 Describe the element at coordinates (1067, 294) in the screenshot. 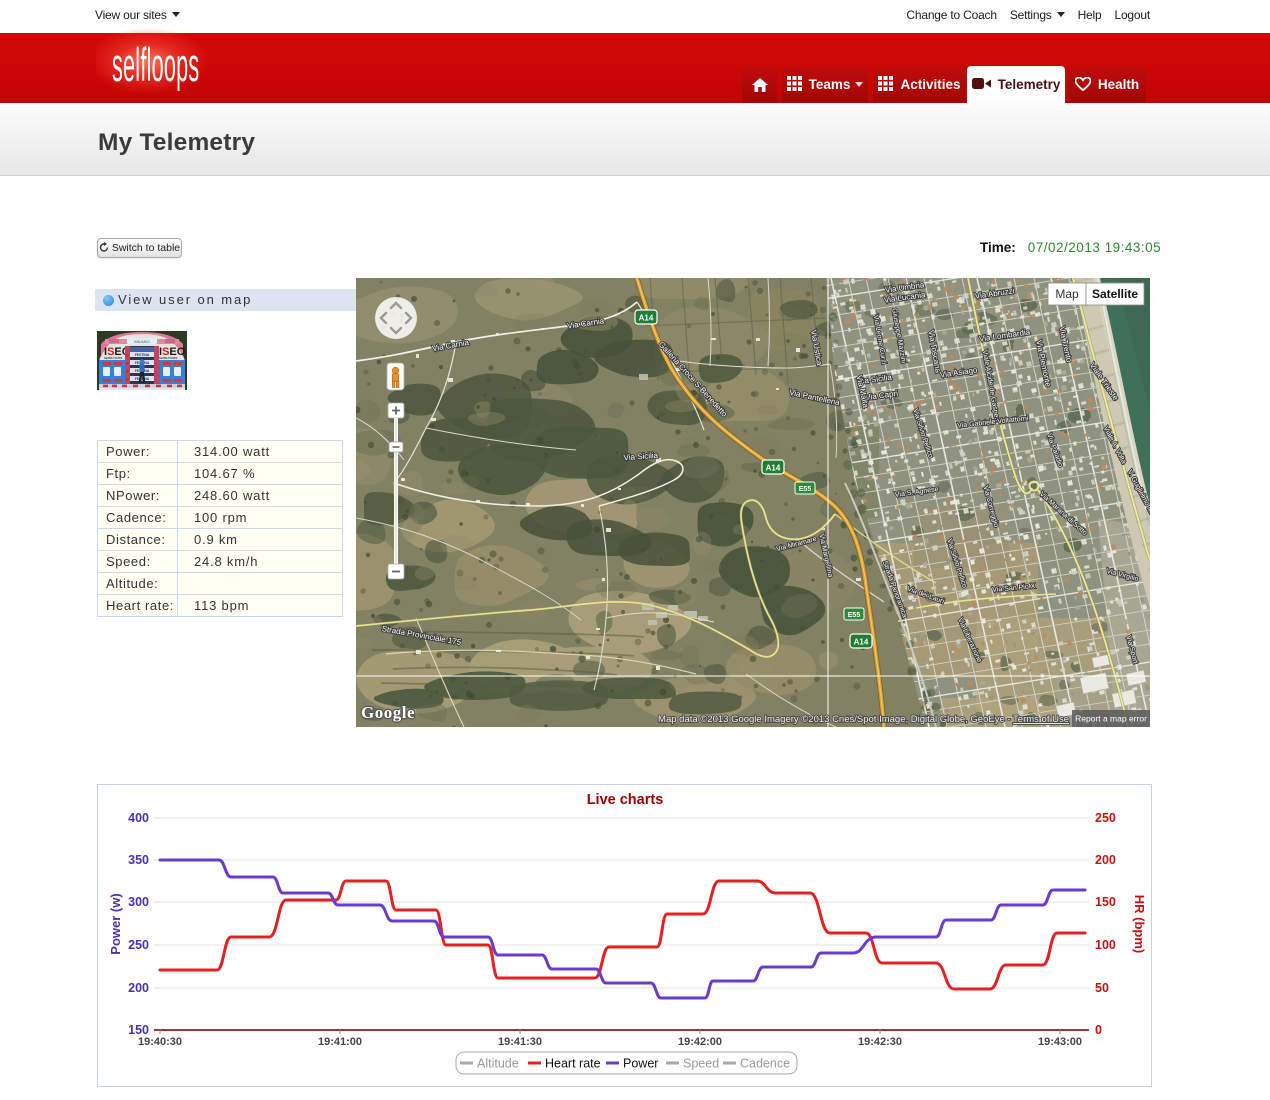

I see `svg-text: Map` at that location.